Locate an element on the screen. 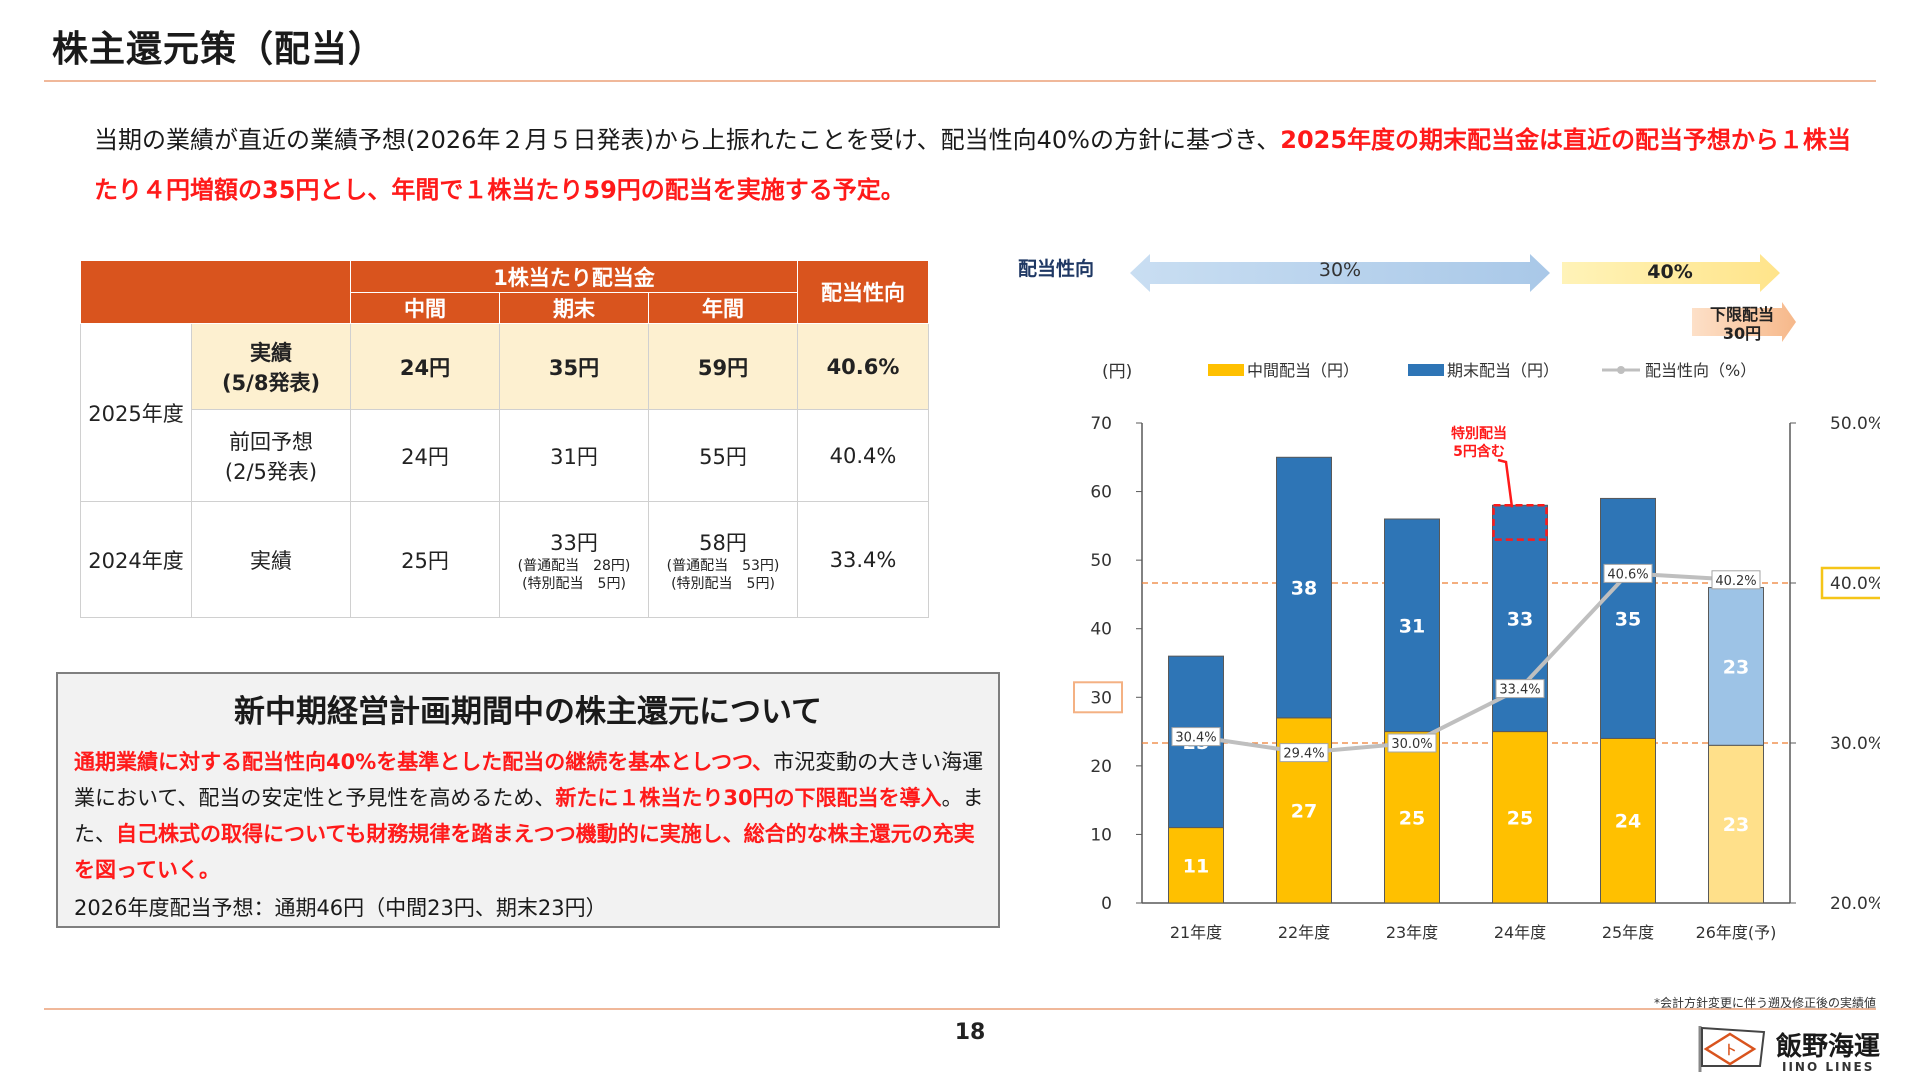 This screenshot has height=1080, width=1920. legend-payout: 配当性向（%） is located at coordinates (1700, 370).